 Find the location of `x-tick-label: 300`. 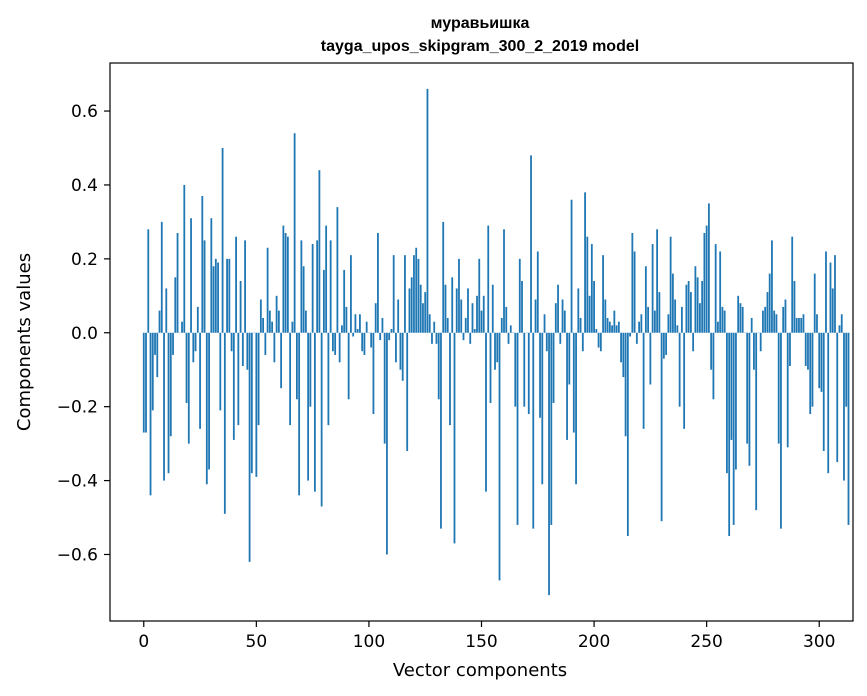

x-tick-label: 300 is located at coordinates (819, 642).